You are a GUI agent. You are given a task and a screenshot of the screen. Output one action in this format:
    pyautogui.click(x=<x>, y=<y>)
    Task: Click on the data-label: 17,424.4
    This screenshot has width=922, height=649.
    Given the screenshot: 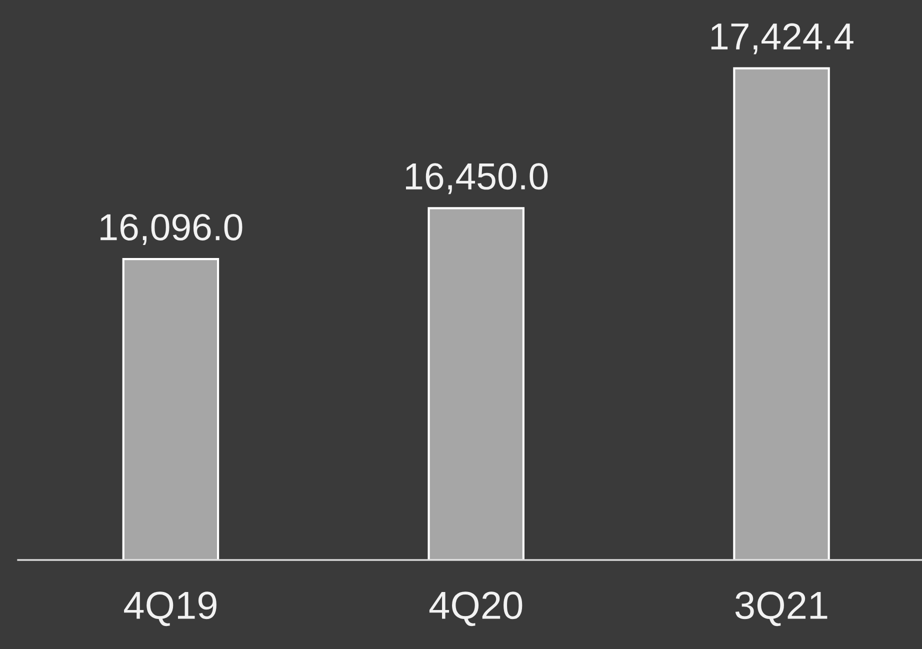 What is the action you would take?
    pyautogui.click(x=782, y=38)
    